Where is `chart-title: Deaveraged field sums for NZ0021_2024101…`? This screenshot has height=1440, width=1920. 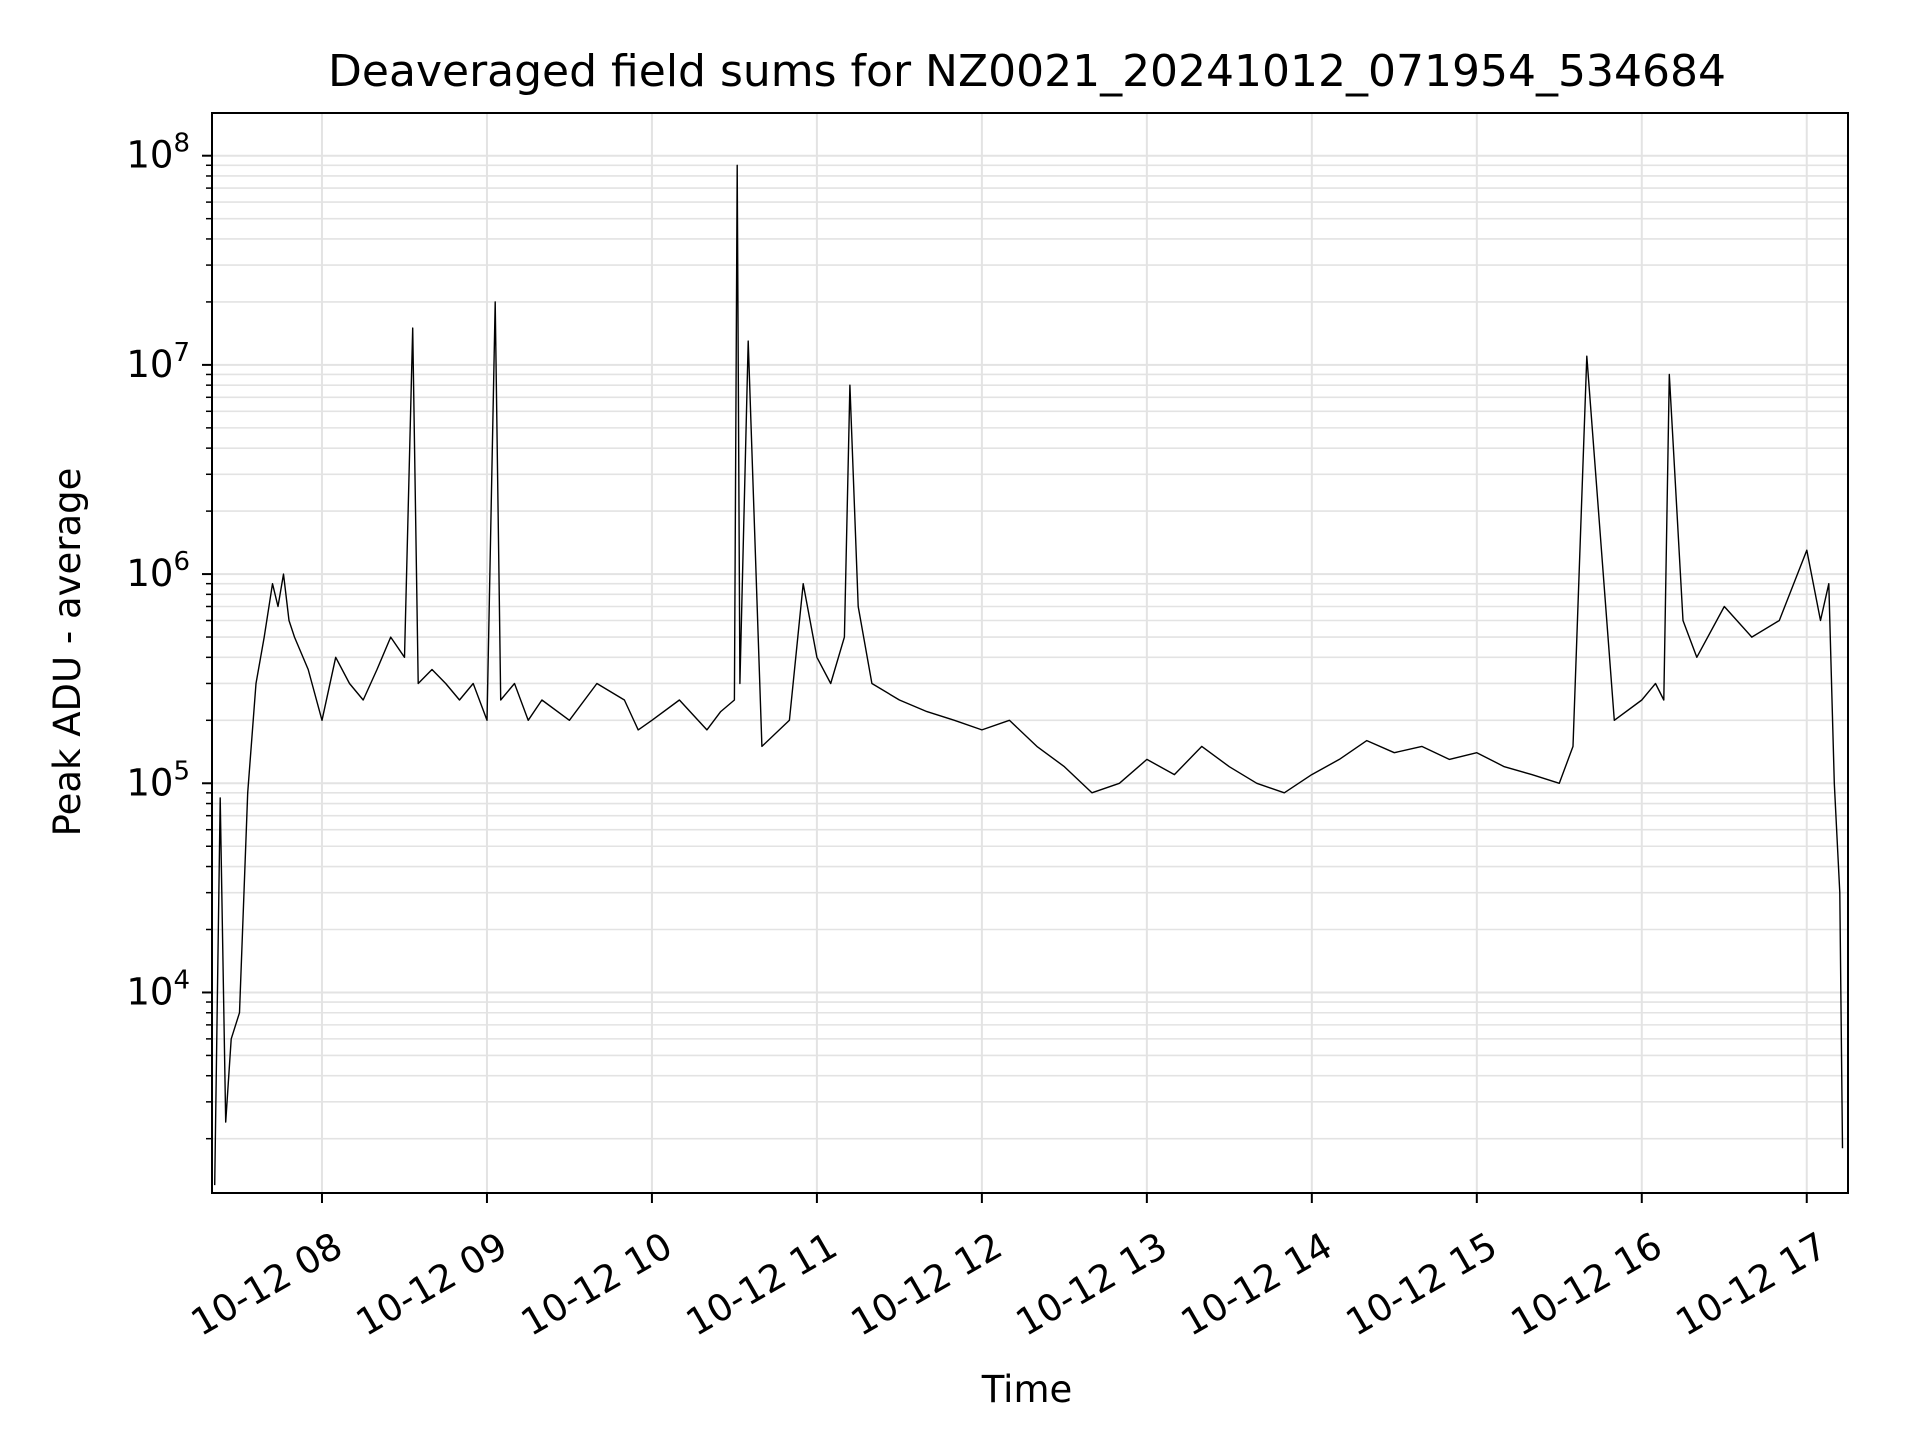
chart-title: Deaveraged field sums for NZ0021_2024101… is located at coordinates (1027, 71).